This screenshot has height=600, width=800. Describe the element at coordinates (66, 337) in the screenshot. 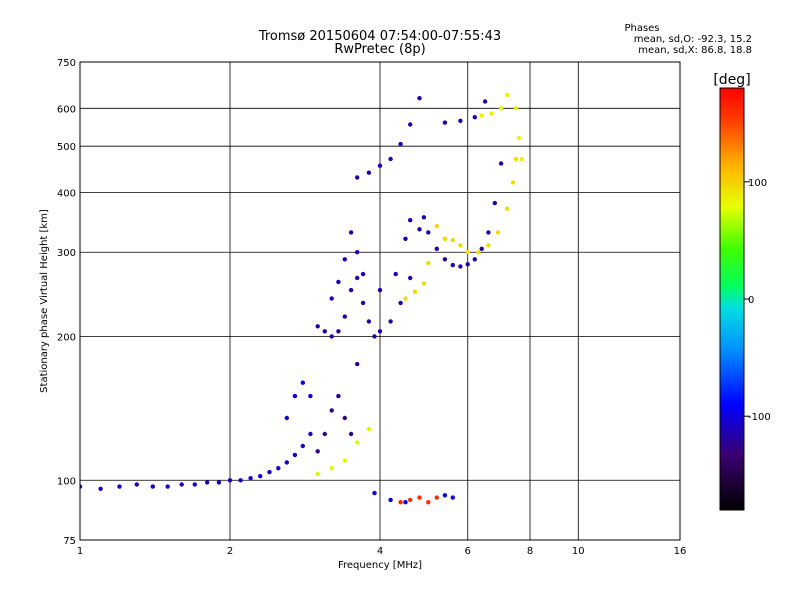

I see `y-tick-label: 200` at that location.